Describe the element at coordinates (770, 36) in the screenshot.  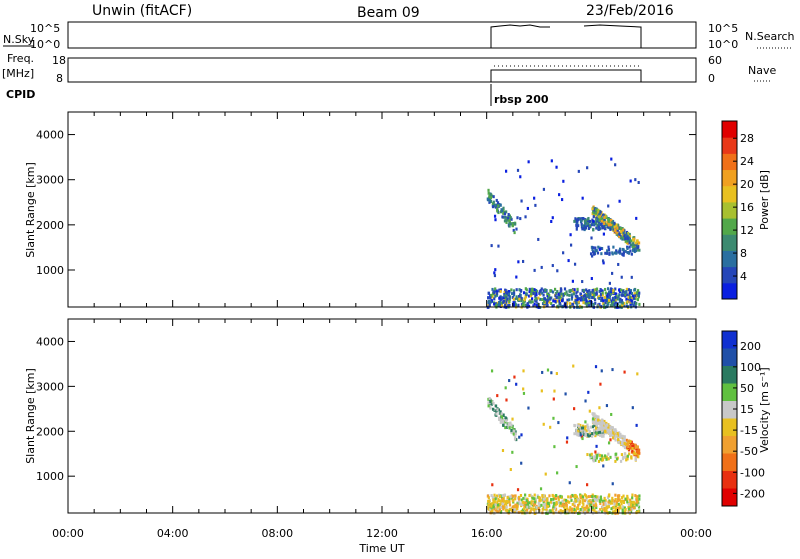
I see `nsearch-label: N.Search` at that location.